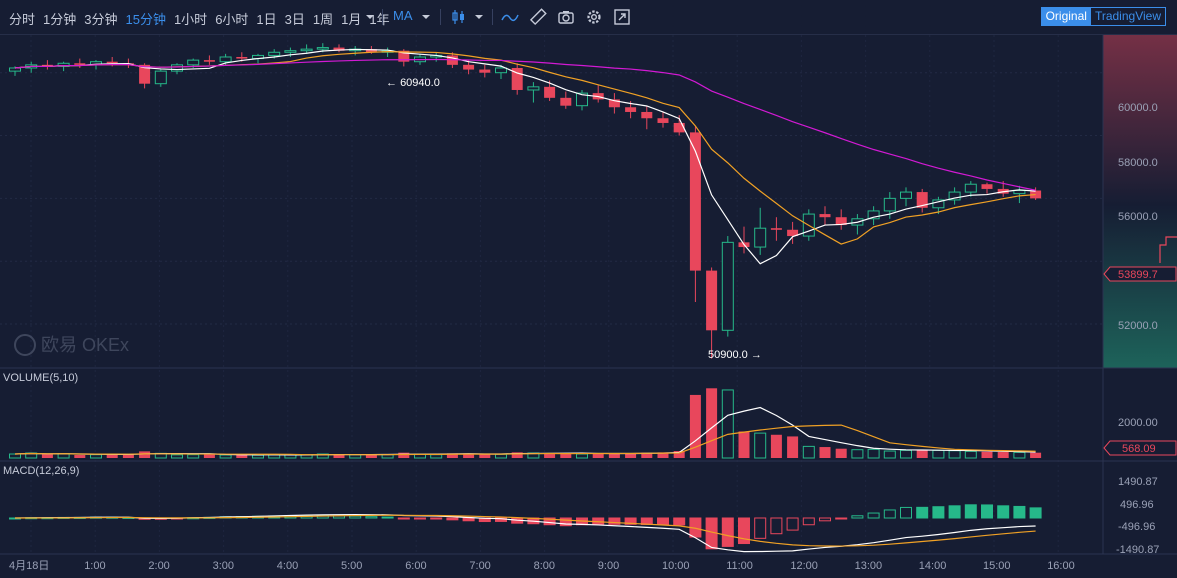 The width and height of the screenshot is (1177, 578). Describe the element at coordinates (413, 83) in the screenshot. I see `high-marker: ← 60940.0` at that location.